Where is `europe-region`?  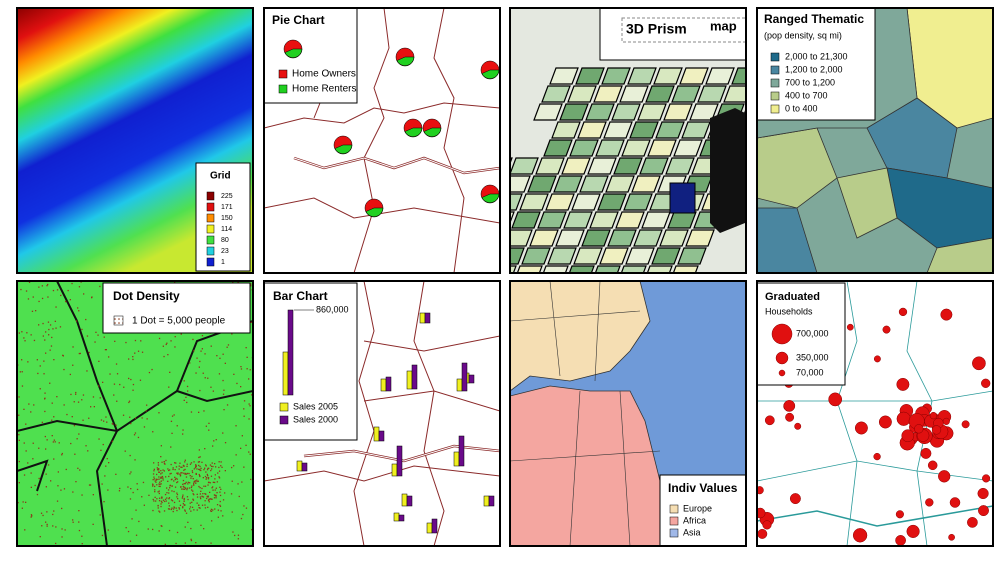 europe-region is located at coordinates (580, 336).